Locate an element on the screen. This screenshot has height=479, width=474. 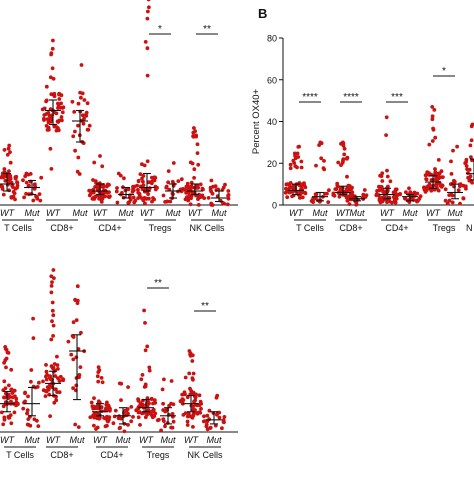
group-label: CD8+ is located at coordinates (350, 228).